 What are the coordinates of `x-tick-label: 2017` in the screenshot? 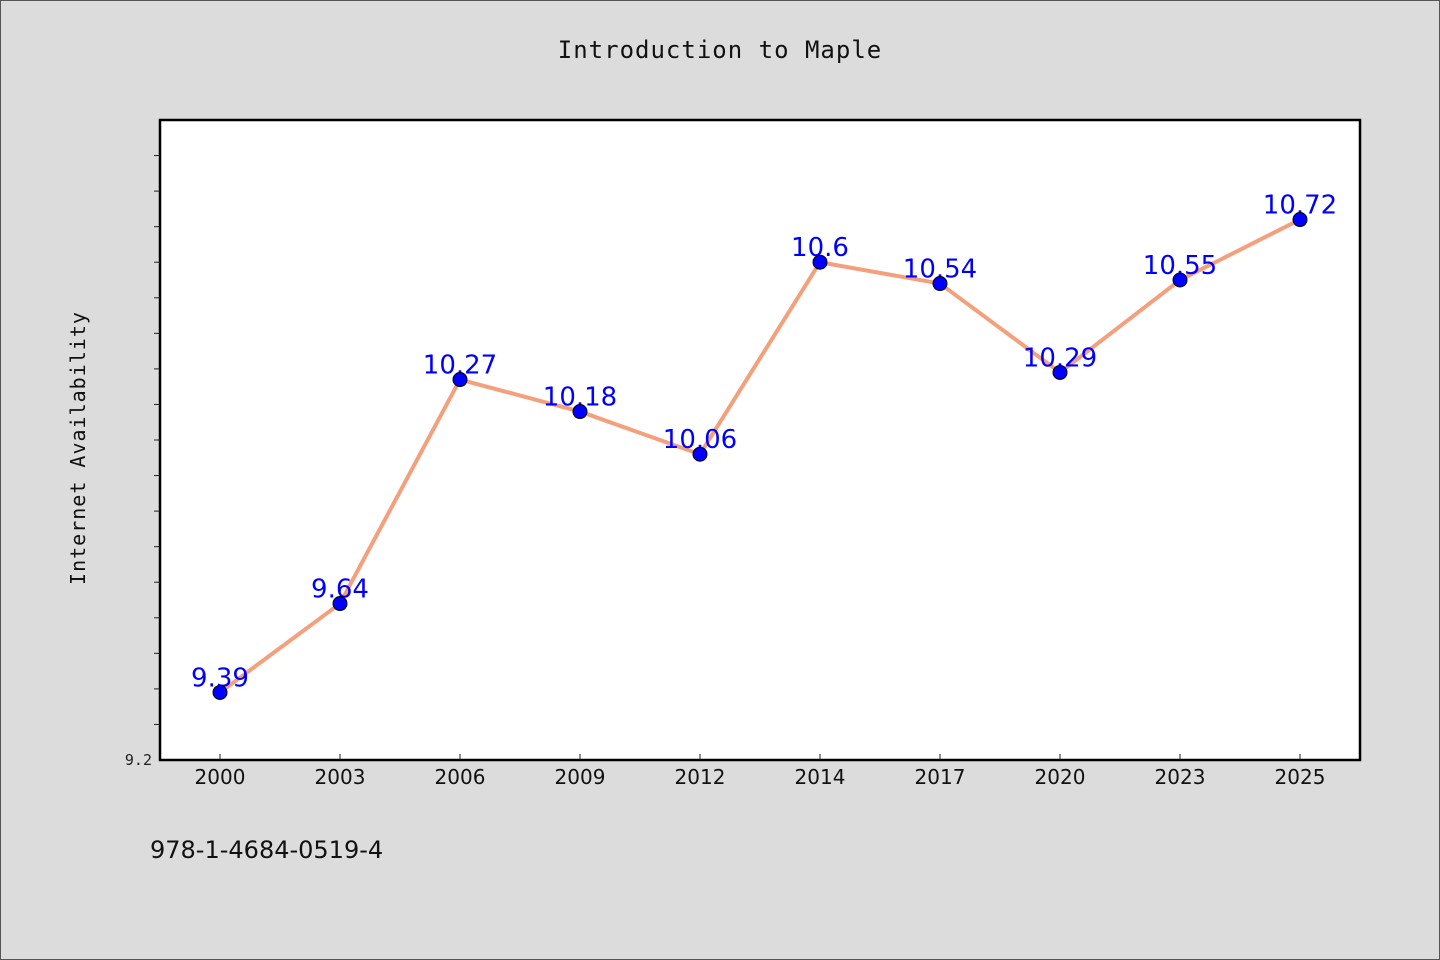 It's located at (940, 777).